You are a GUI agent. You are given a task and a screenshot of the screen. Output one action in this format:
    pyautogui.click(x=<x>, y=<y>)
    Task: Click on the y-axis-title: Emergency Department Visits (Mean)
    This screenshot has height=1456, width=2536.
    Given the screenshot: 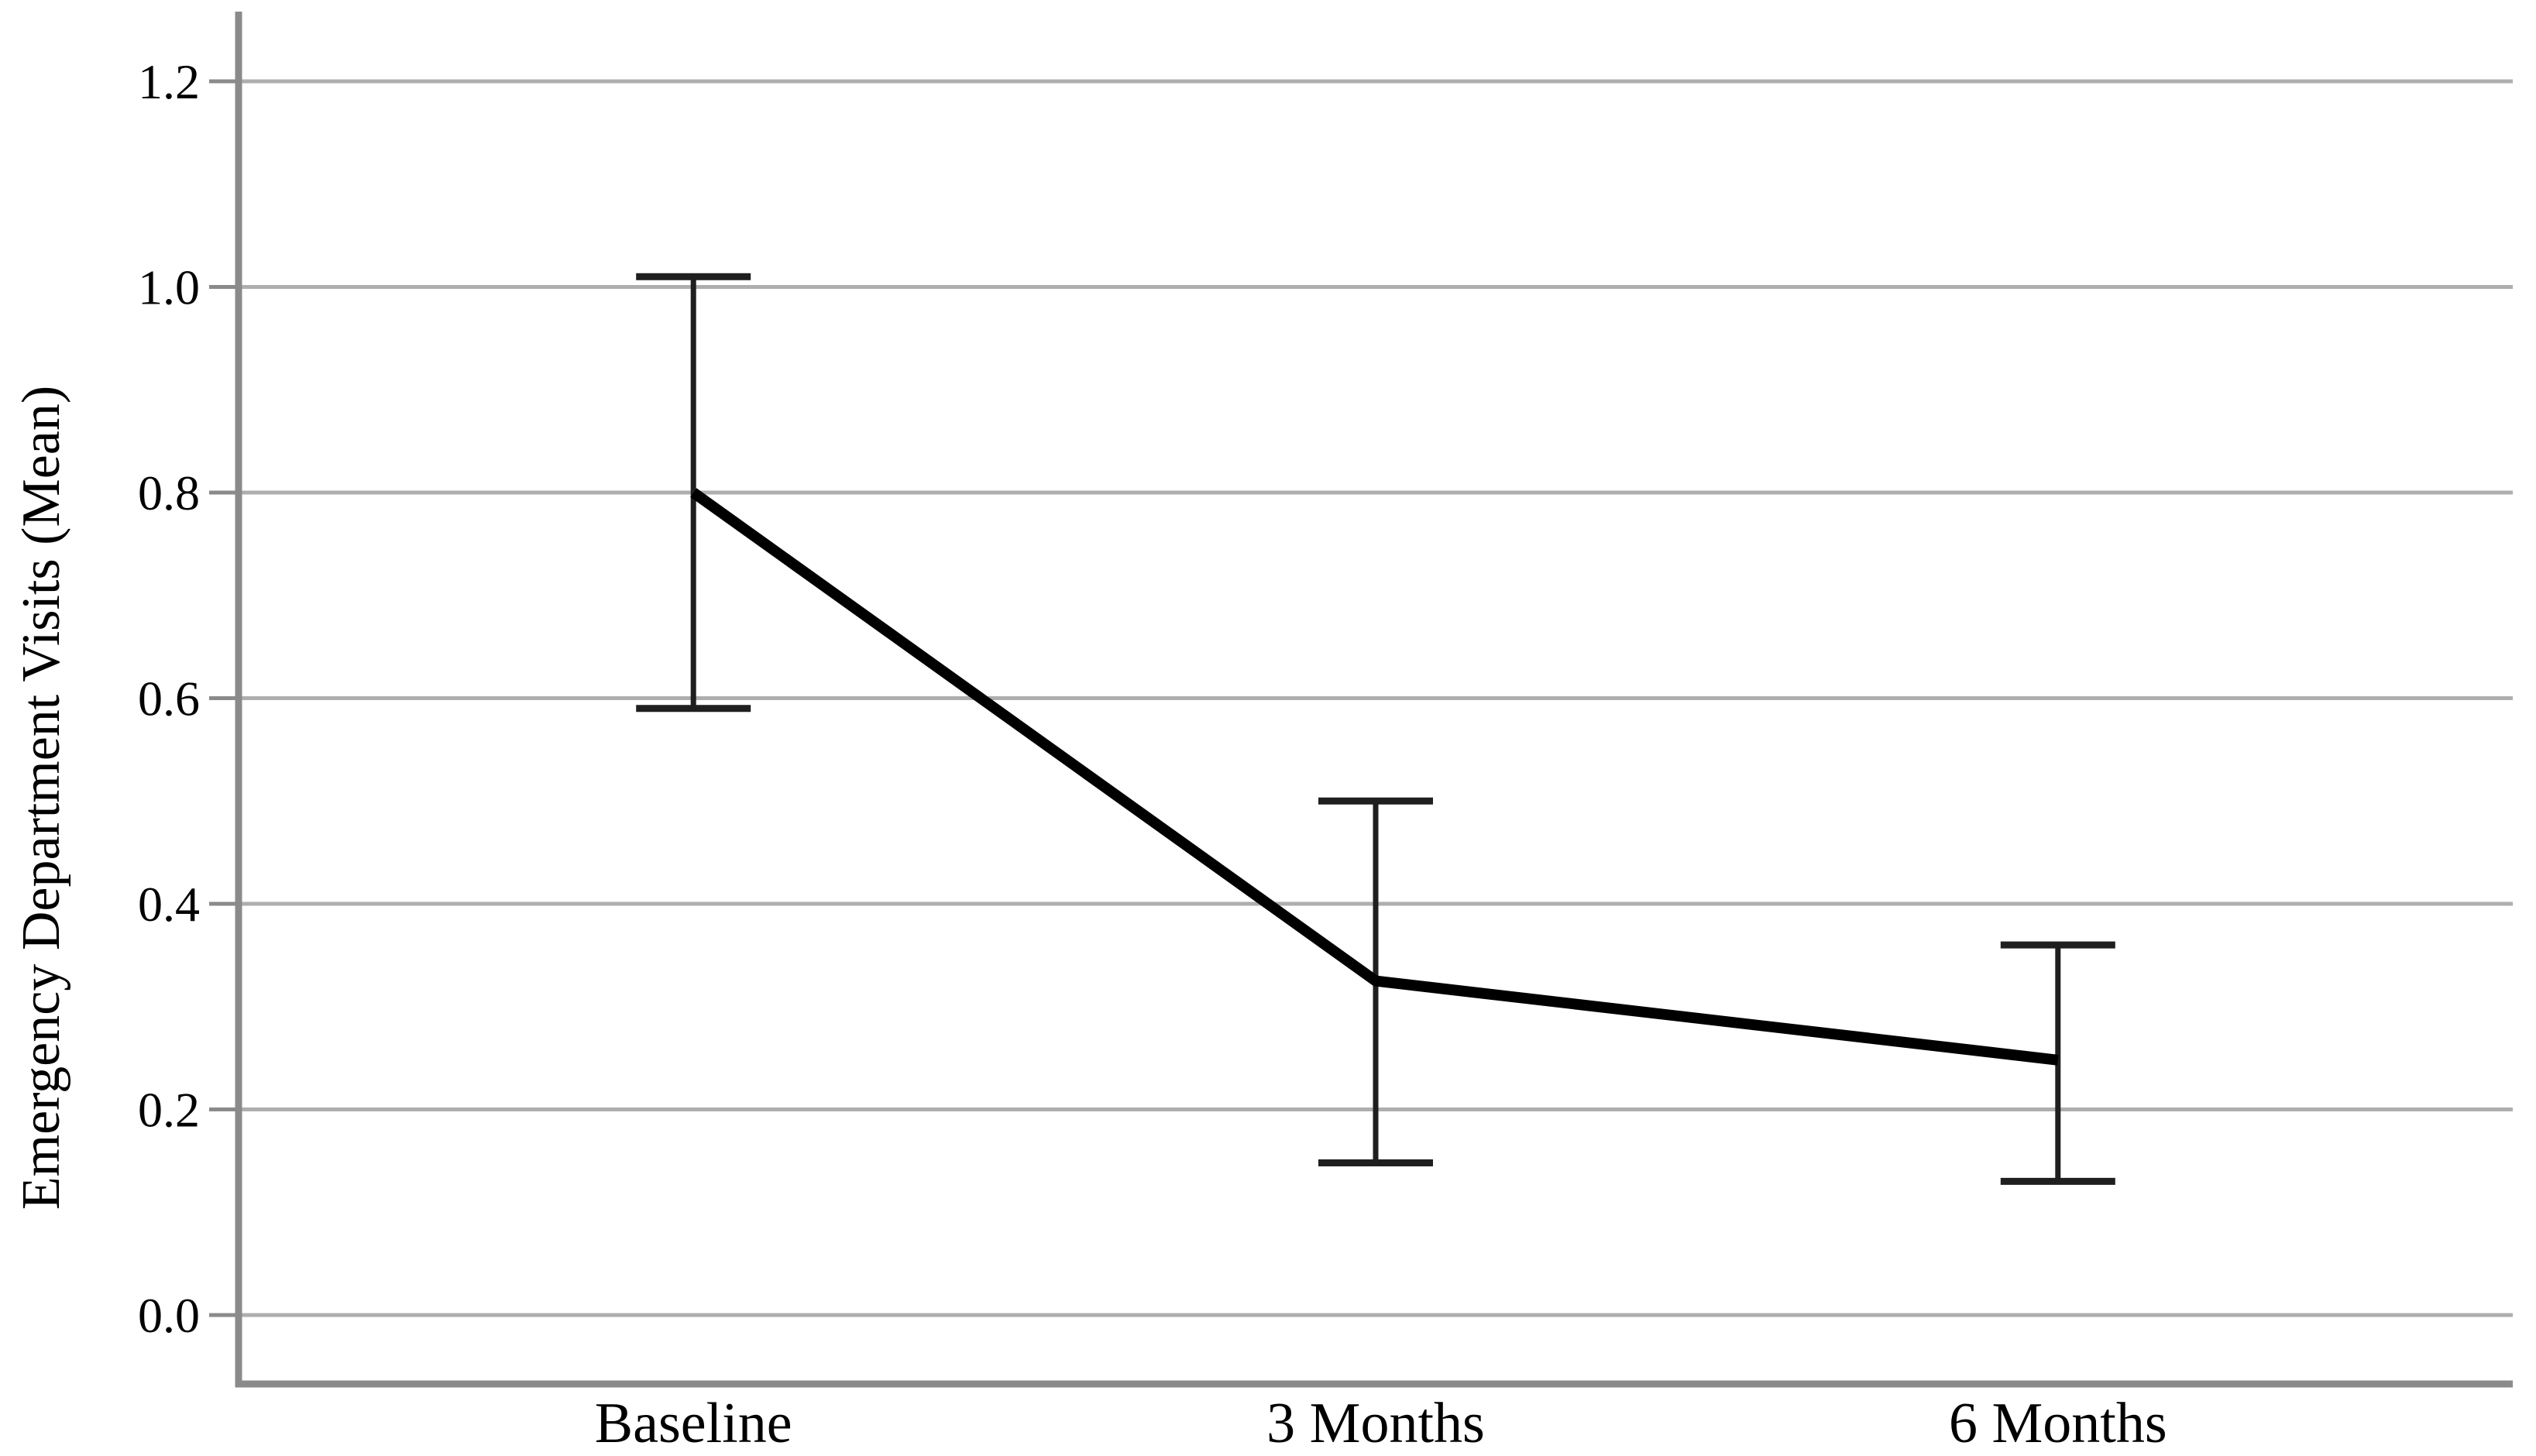 What is the action you would take?
    pyautogui.click(x=41, y=798)
    